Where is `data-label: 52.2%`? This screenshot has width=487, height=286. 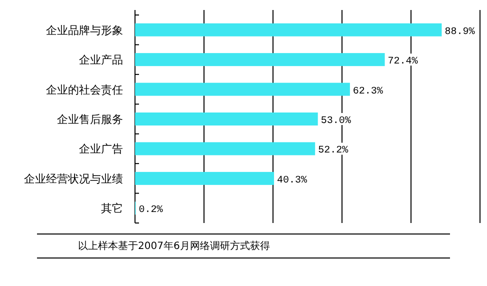 data-label: 52.2% is located at coordinates (333, 151).